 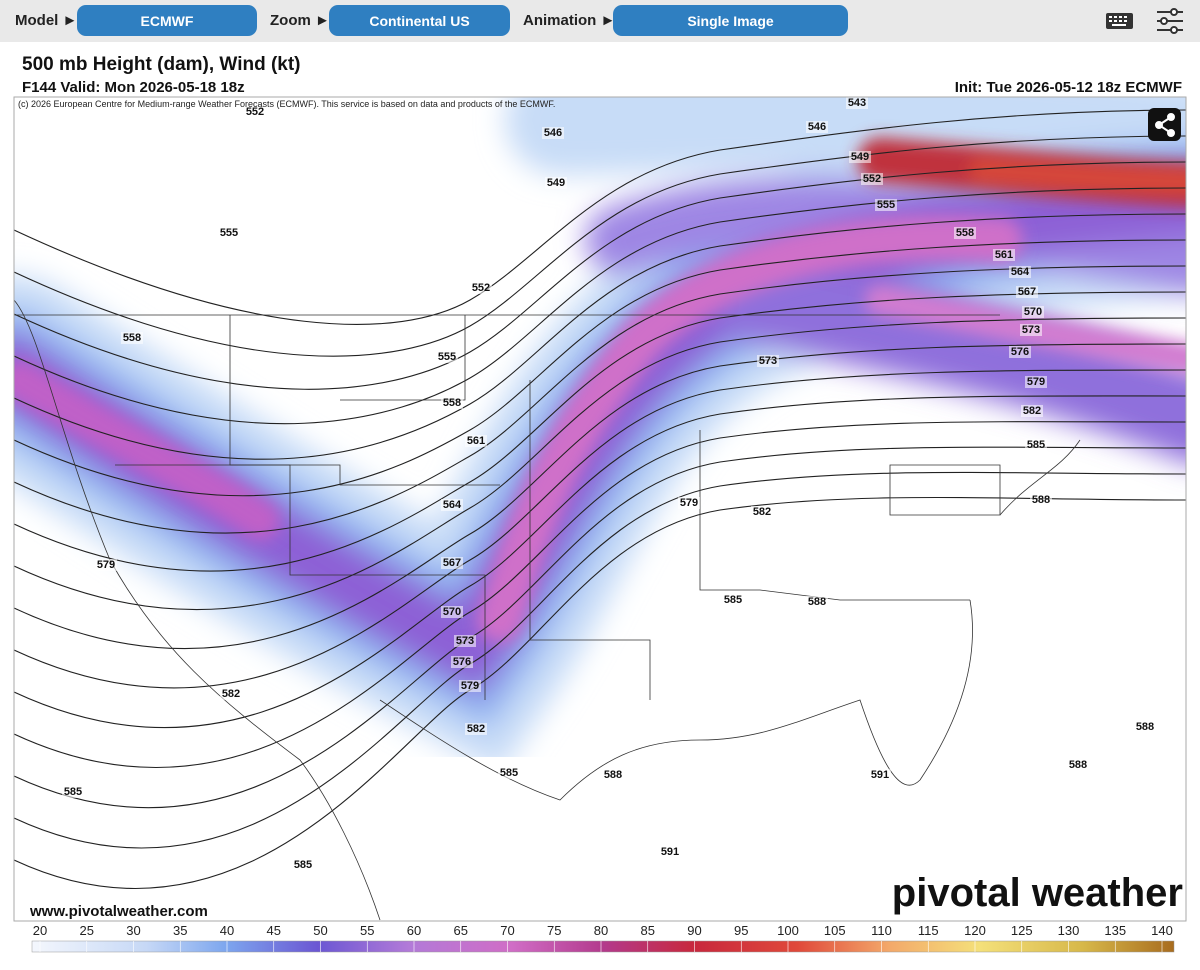 I want to click on share-button, so click(x=1164, y=124).